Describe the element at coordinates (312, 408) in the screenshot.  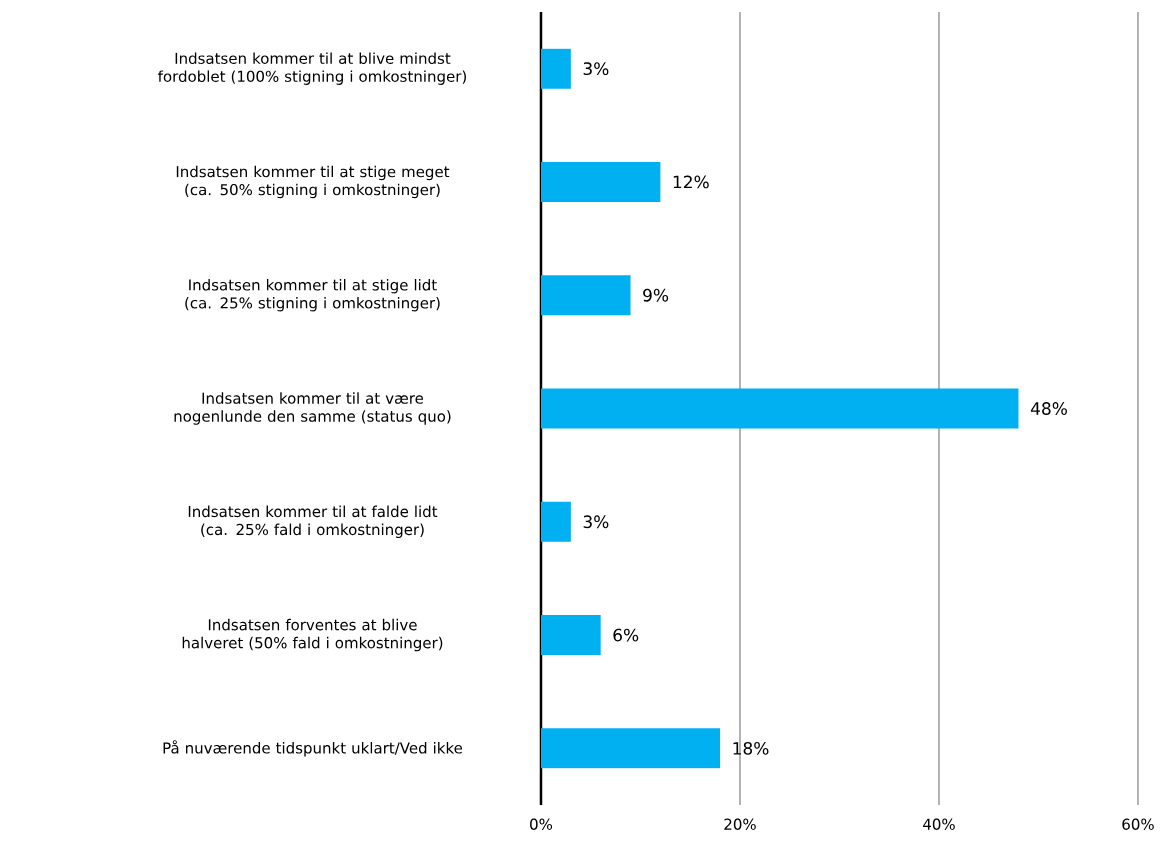
I see `y-tick-label: Indsatsen kommer til at være nogenlunde den samme (status quo)` at that location.